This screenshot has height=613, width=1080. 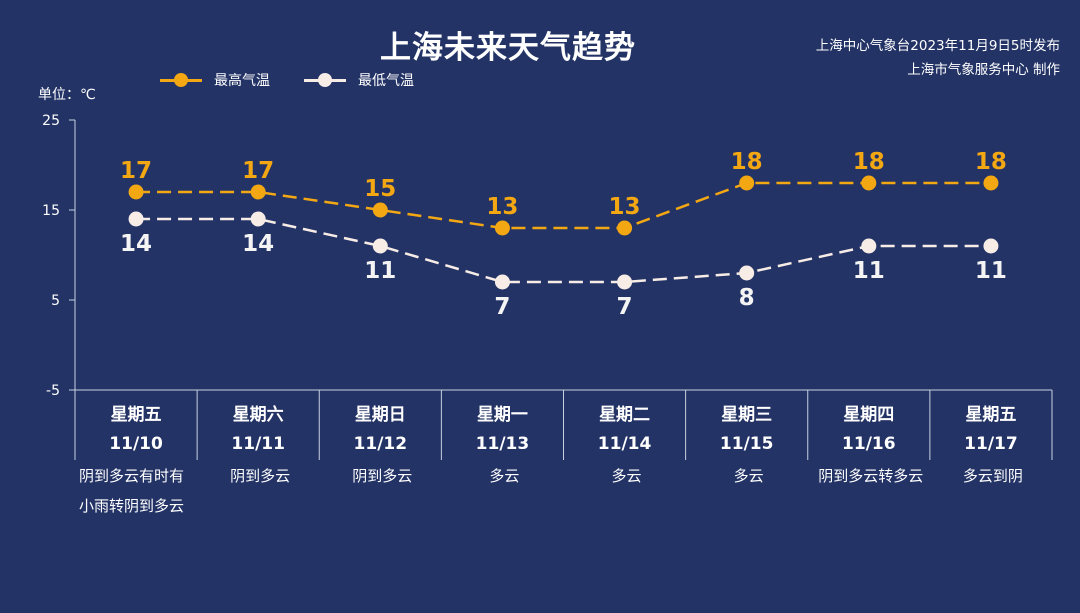 I want to click on series-line-low, so click(x=563, y=250).